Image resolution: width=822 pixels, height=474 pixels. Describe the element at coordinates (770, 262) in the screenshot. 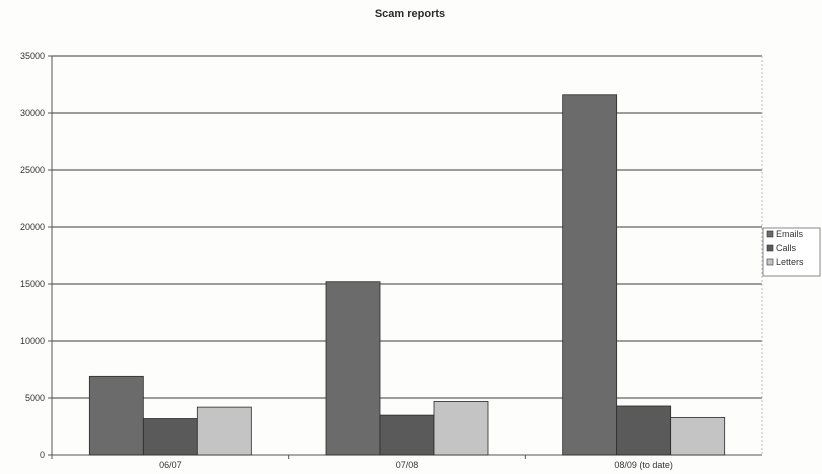

I see `legend-swatch-letters` at that location.